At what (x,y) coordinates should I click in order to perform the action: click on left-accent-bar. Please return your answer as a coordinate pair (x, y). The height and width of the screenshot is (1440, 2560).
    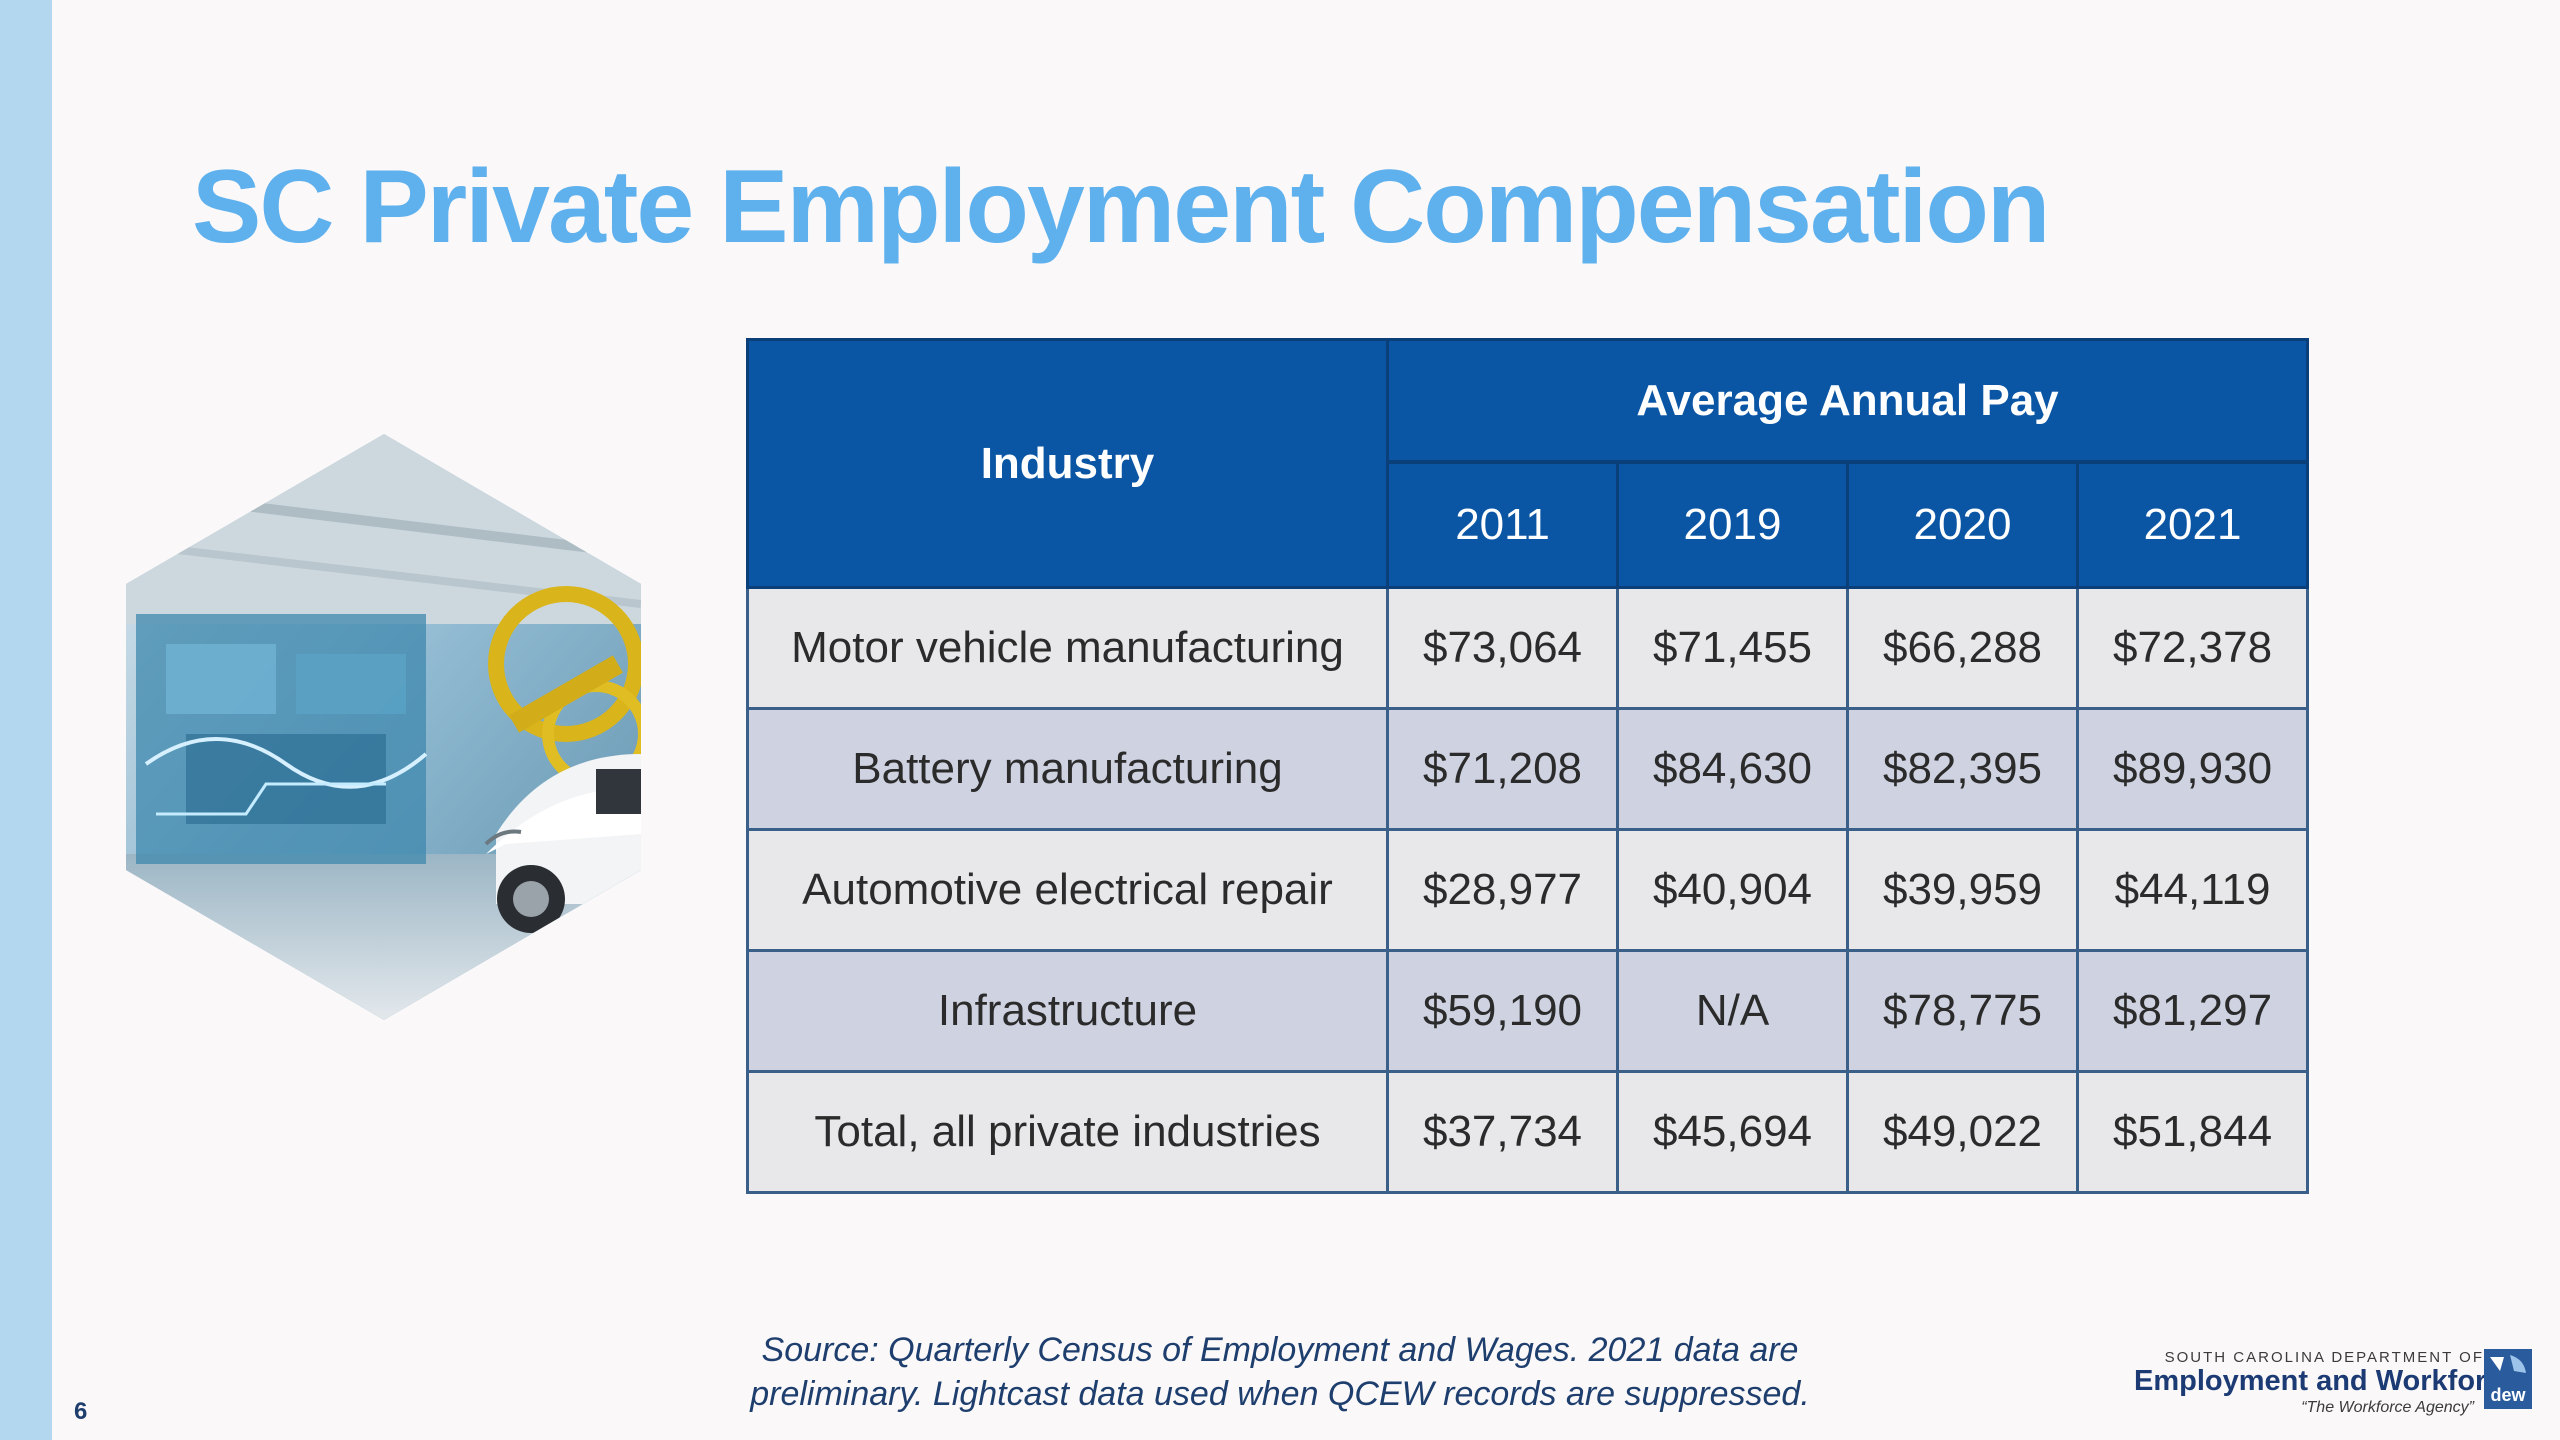
    Looking at the image, I should click on (26, 720).